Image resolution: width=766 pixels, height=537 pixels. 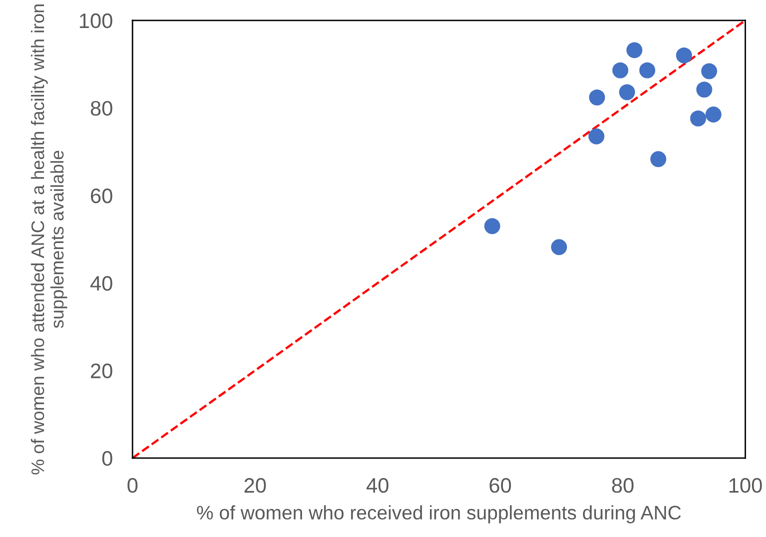 I want to click on x-axis-title: % of women who received iron supplements during ANC, so click(x=438, y=514).